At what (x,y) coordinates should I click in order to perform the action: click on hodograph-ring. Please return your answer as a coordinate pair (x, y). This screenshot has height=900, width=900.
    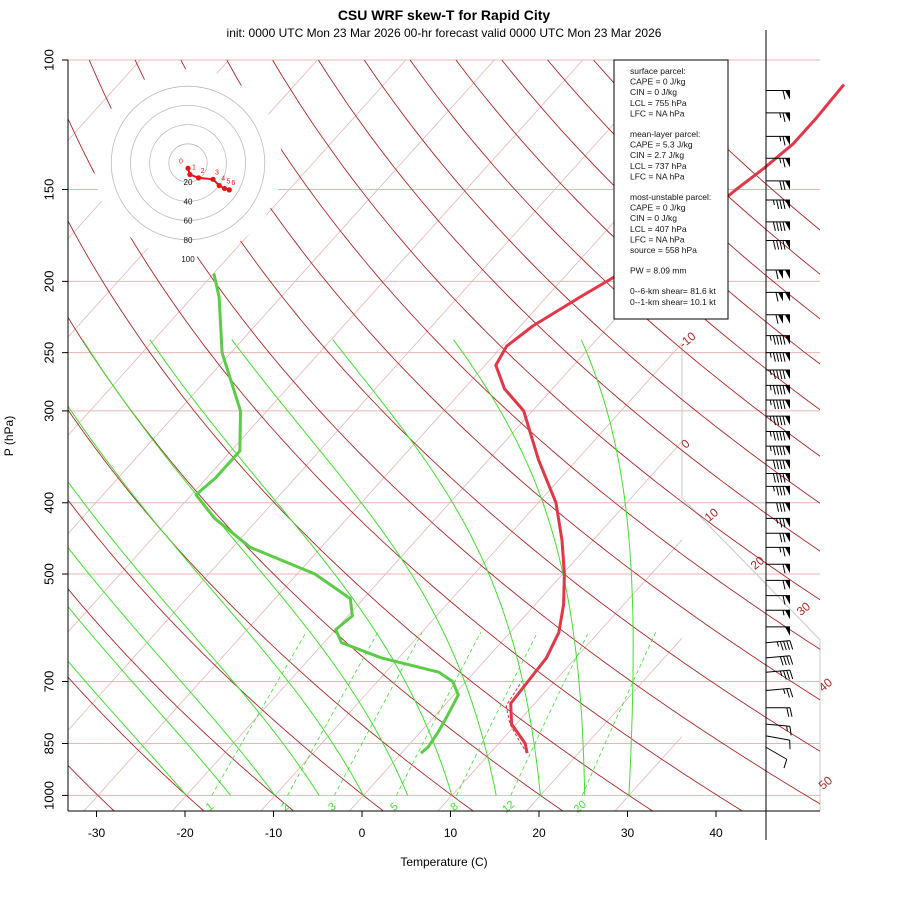
    Looking at the image, I should click on (188, 163).